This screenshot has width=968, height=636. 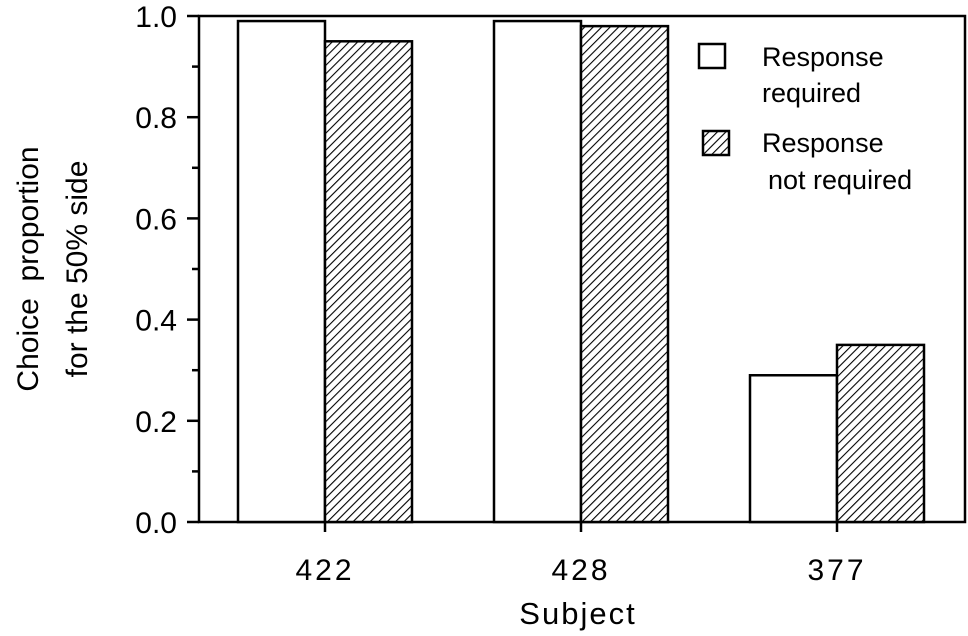 I want to click on x-axis: 422 428 377, so click(x=580, y=554).